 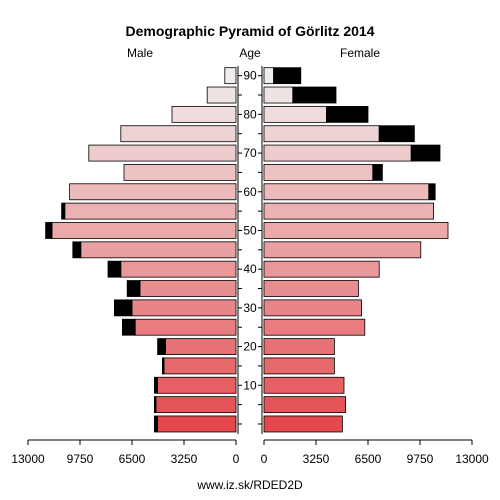 What do you see at coordinates (360, 53) in the screenshot?
I see `female-label: Female` at bounding box center [360, 53].